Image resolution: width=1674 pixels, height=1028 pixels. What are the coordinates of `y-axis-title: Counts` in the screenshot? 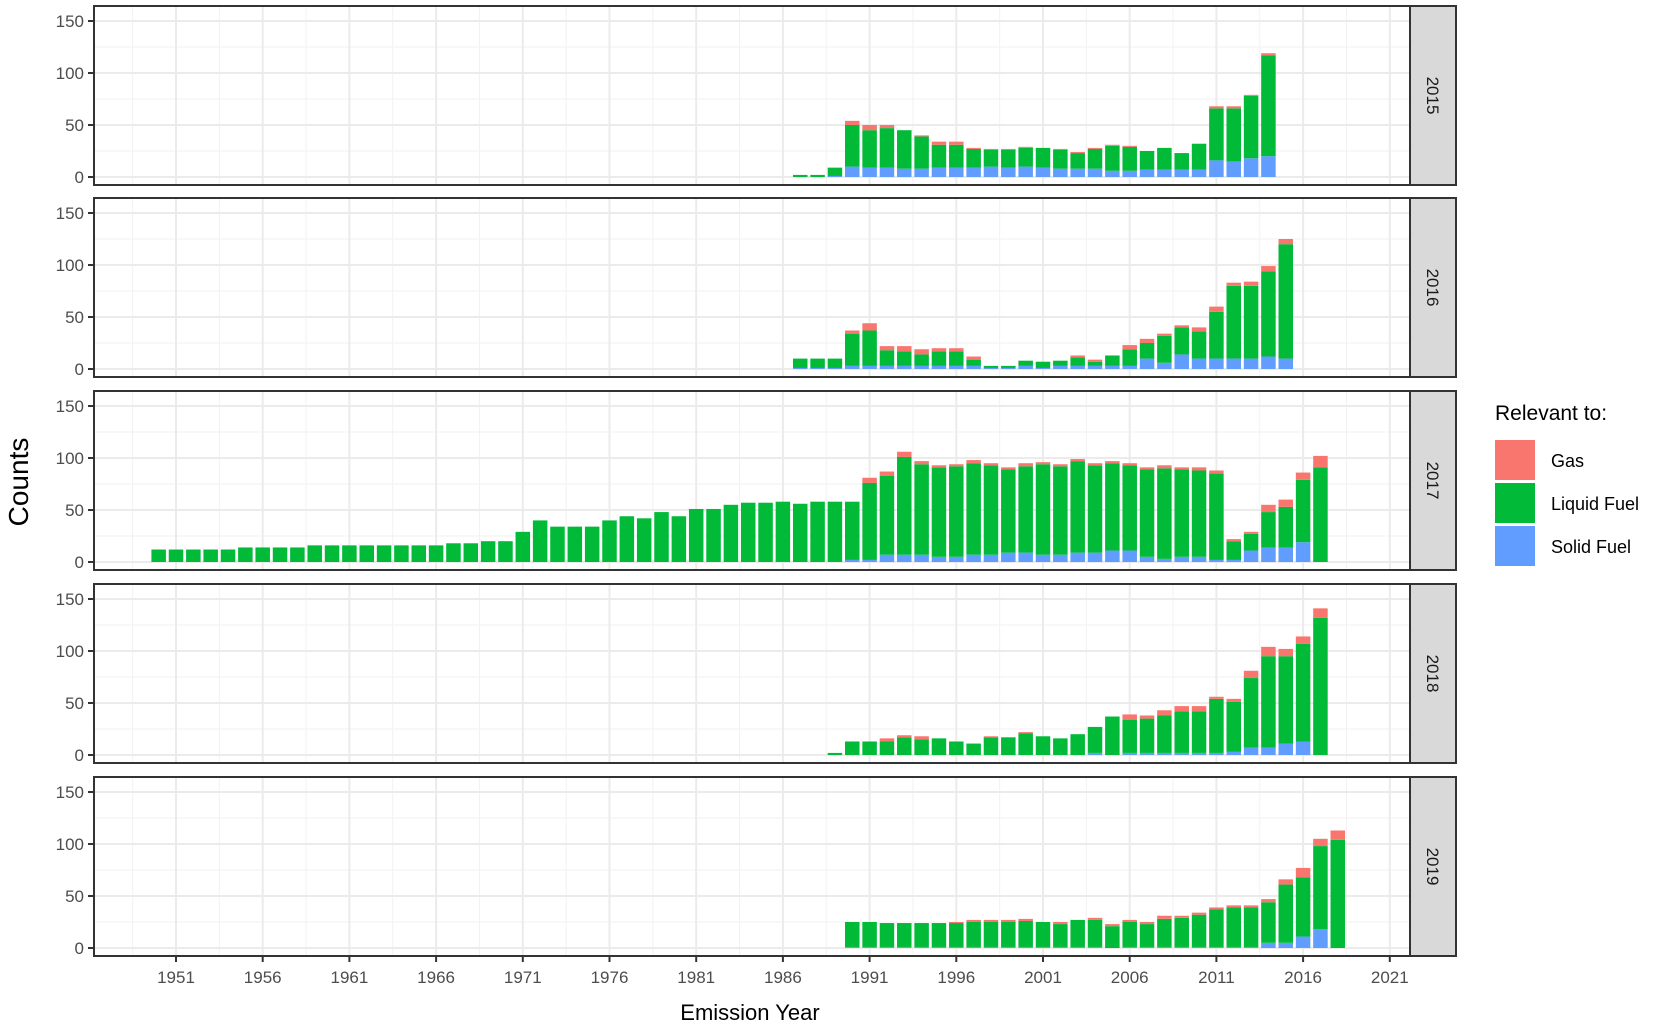 It's located at (18, 482).